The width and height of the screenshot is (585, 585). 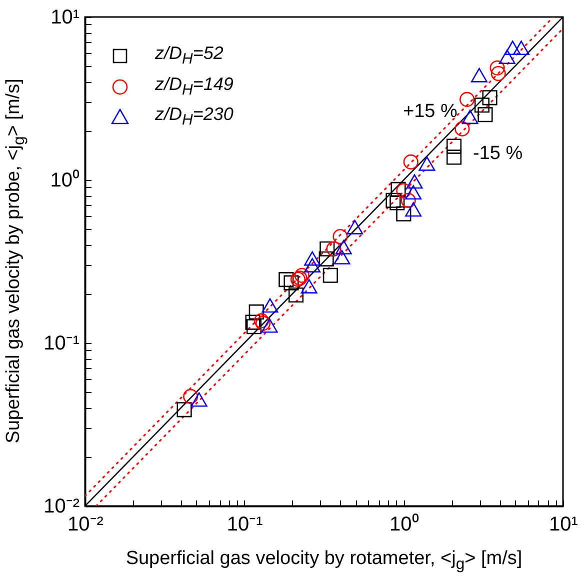 What do you see at coordinates (194, 86) in the screenshot?
I see `legend-label: z/D$_{H}$=149` at bounding box center [194, 86].